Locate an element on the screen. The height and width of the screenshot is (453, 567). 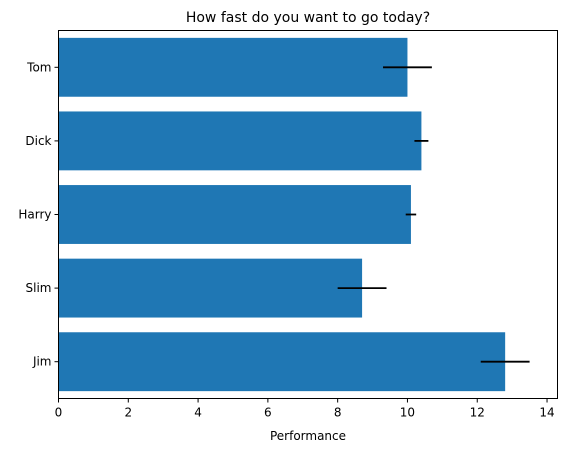
x-tick-label-10: 10 is located at coordinates (407, 413).